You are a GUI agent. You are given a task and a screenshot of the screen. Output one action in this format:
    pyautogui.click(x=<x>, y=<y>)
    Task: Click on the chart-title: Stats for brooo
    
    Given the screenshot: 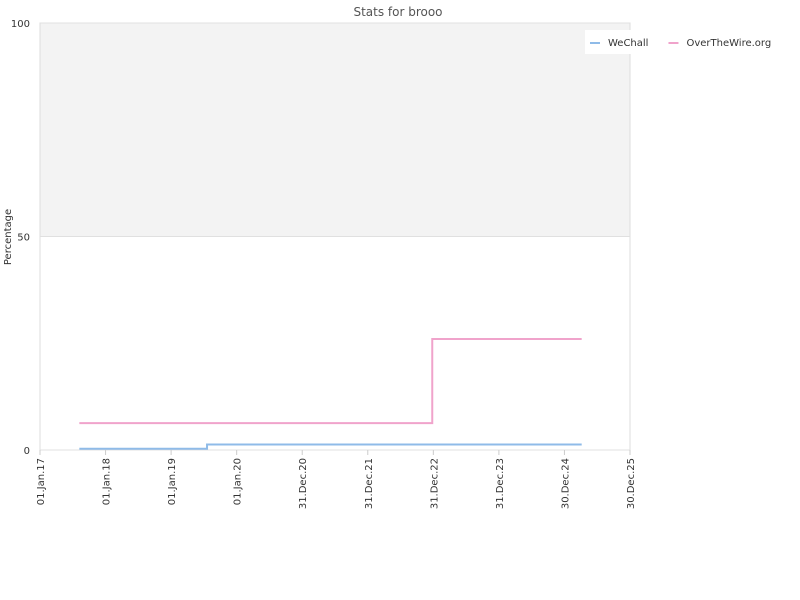 What is the action you would take?
    pyautogui.click(x=397, y=12)
    